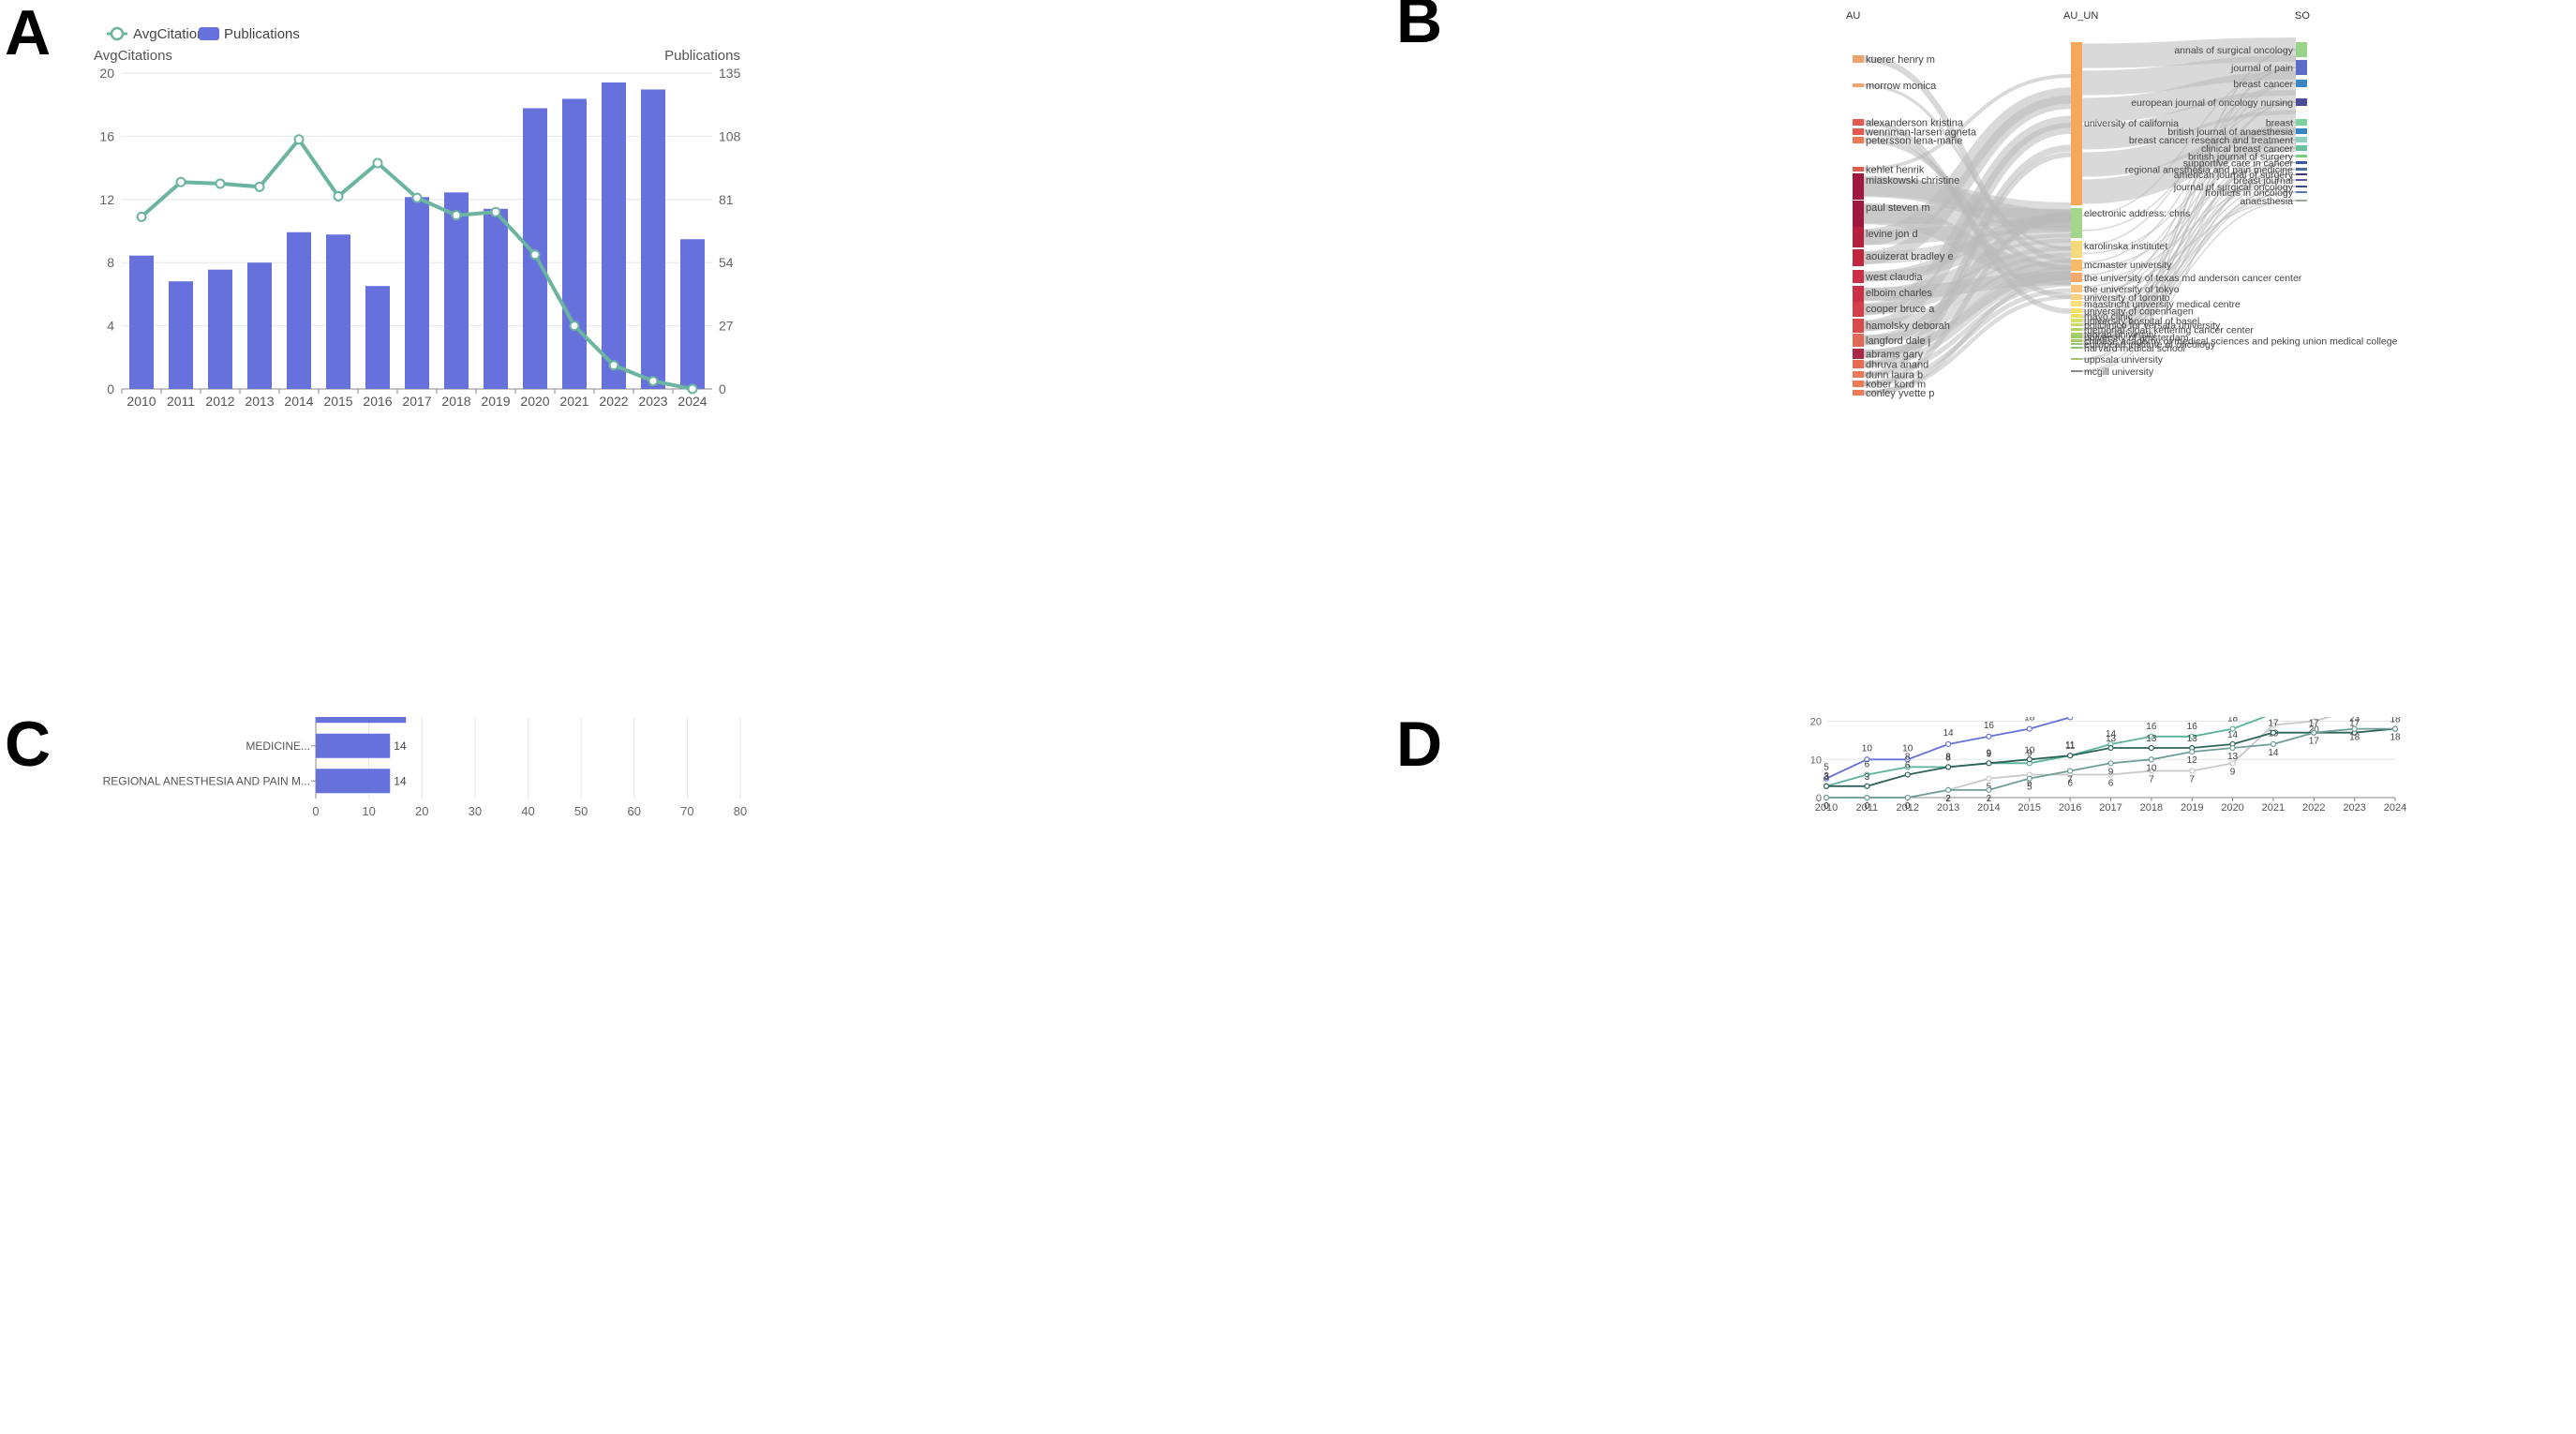  I want to click on node-label-author: morrow monica, so click(1901, 86).